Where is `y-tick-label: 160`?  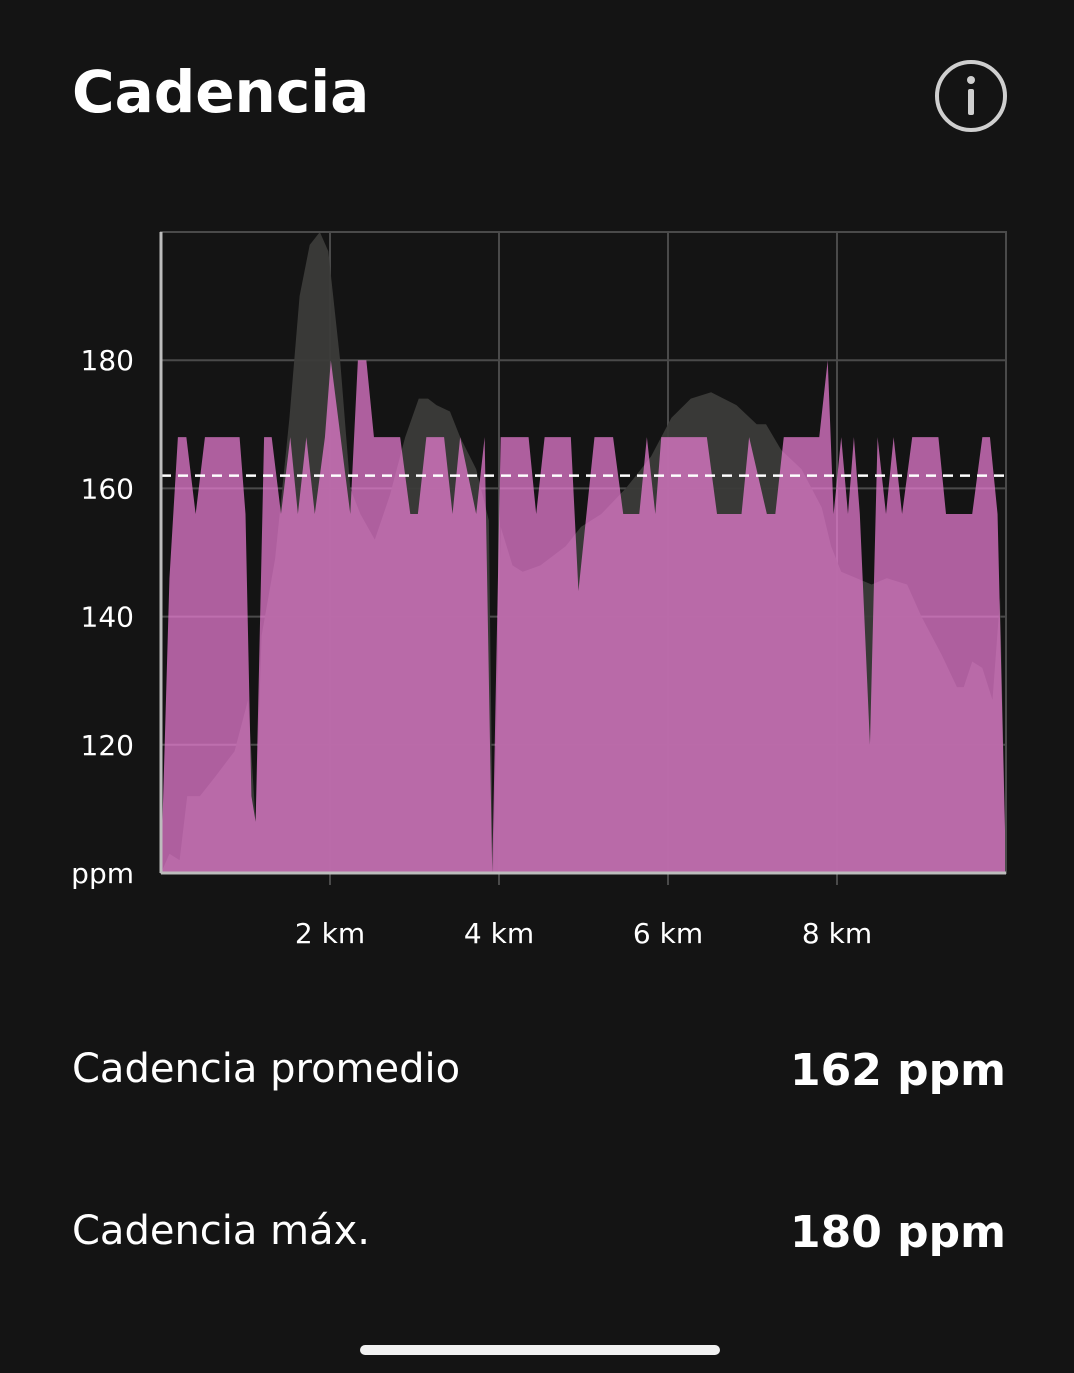 y-tick-label: 160 is located at coordinates (107, 488).